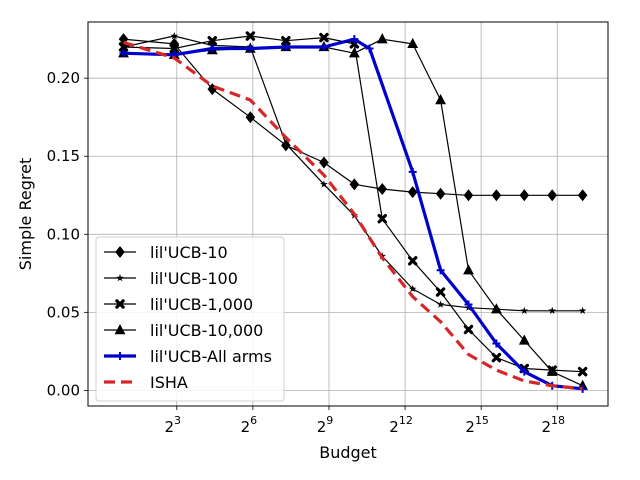 Image resolution: width=640 pixels, height=480 pixels. What do you see at coordinates (146, 382) in the screenshot?
I see `legend-item: ISHA` at bounding box center [146, 382].